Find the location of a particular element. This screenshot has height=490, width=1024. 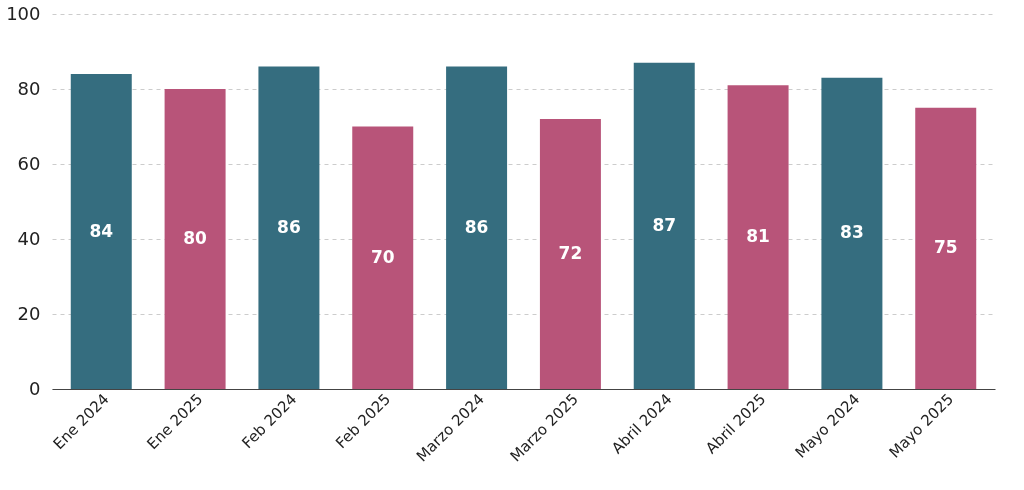

data-label: 72 is located at coordinates (570, 253).